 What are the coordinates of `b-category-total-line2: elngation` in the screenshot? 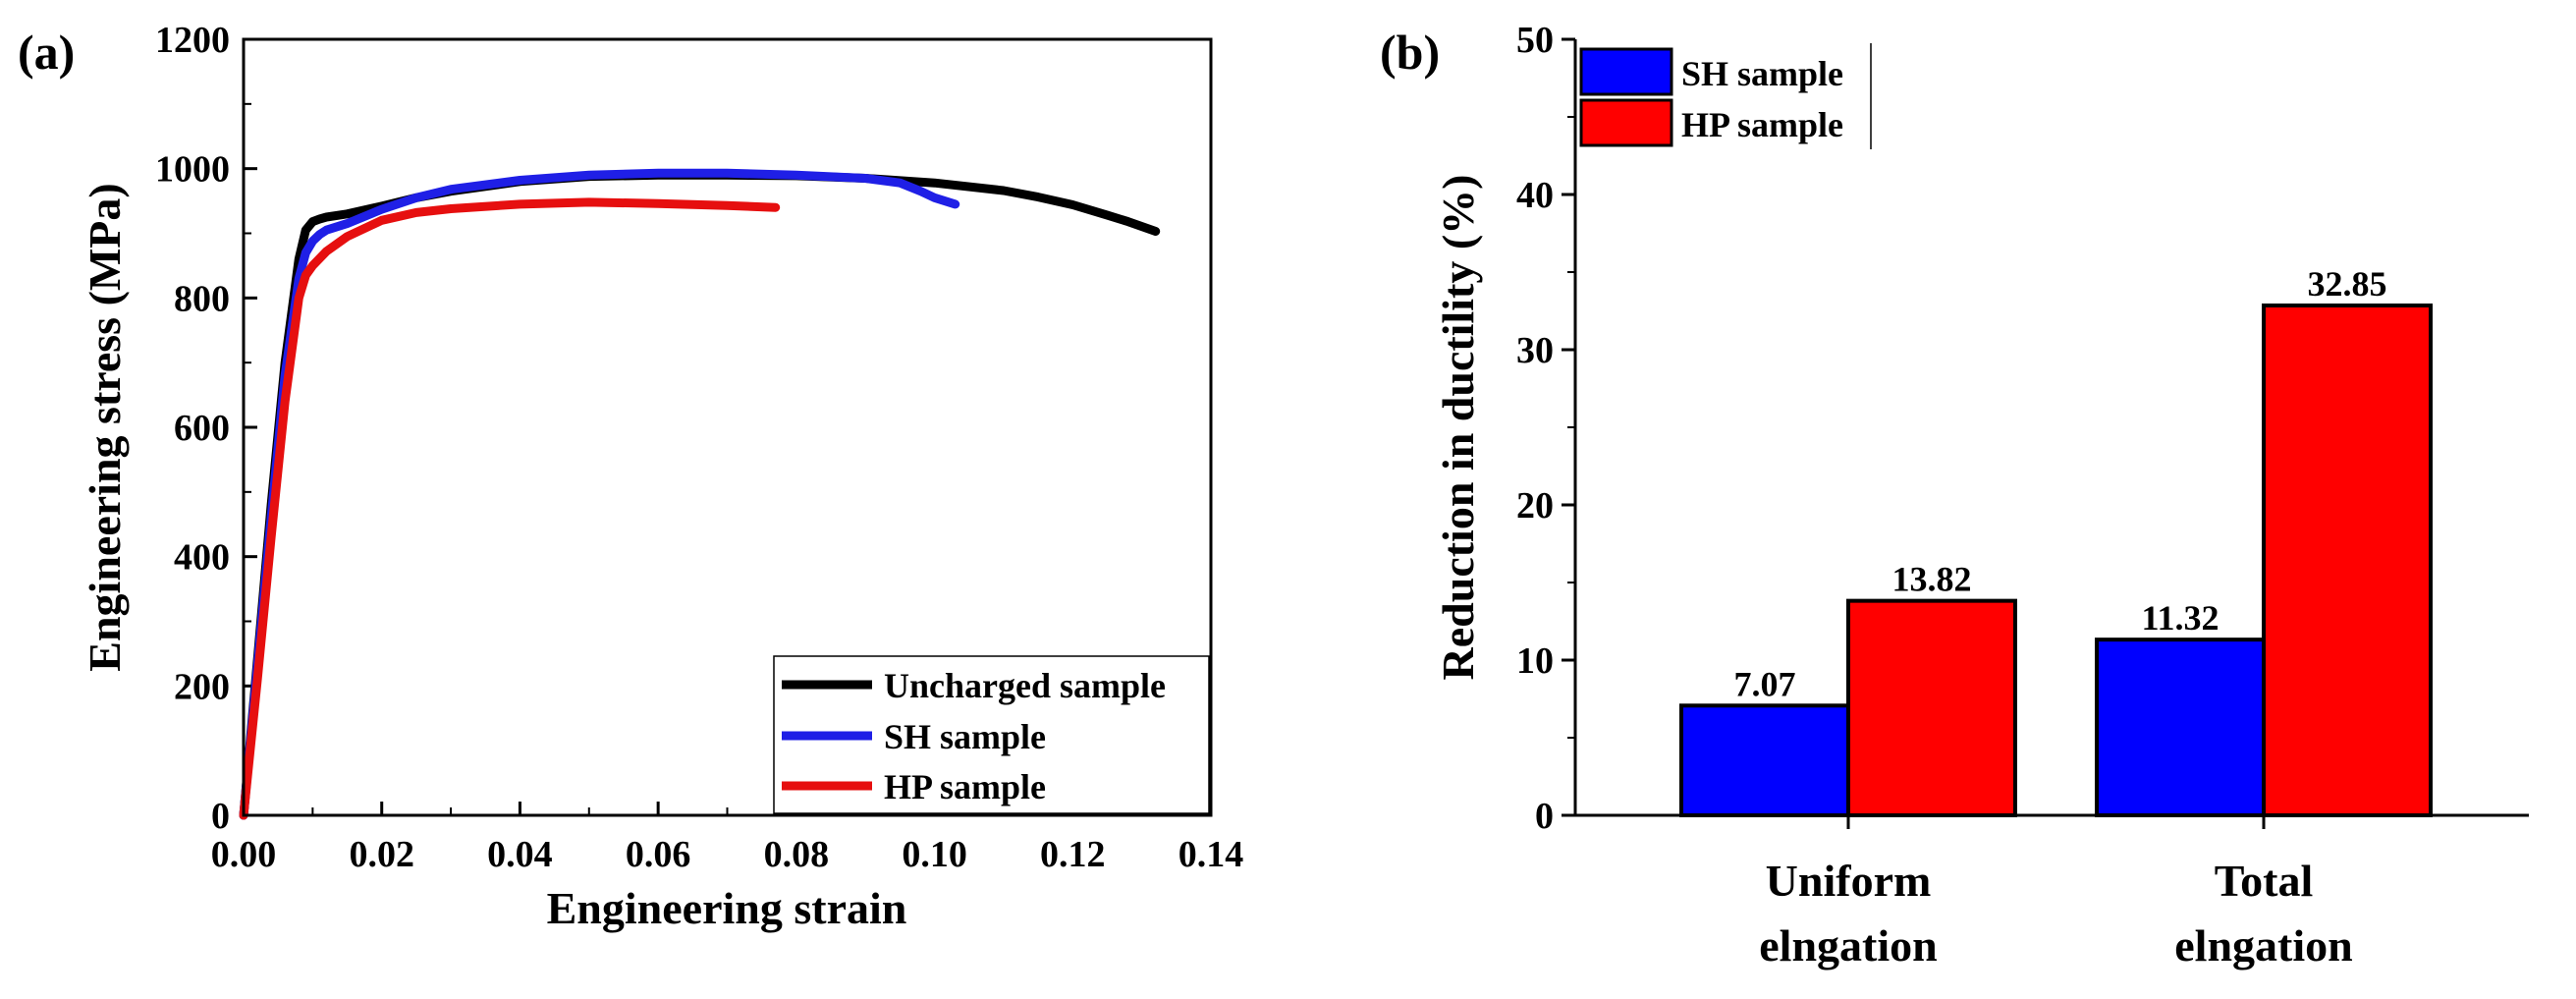 It's located at (2263, 945).